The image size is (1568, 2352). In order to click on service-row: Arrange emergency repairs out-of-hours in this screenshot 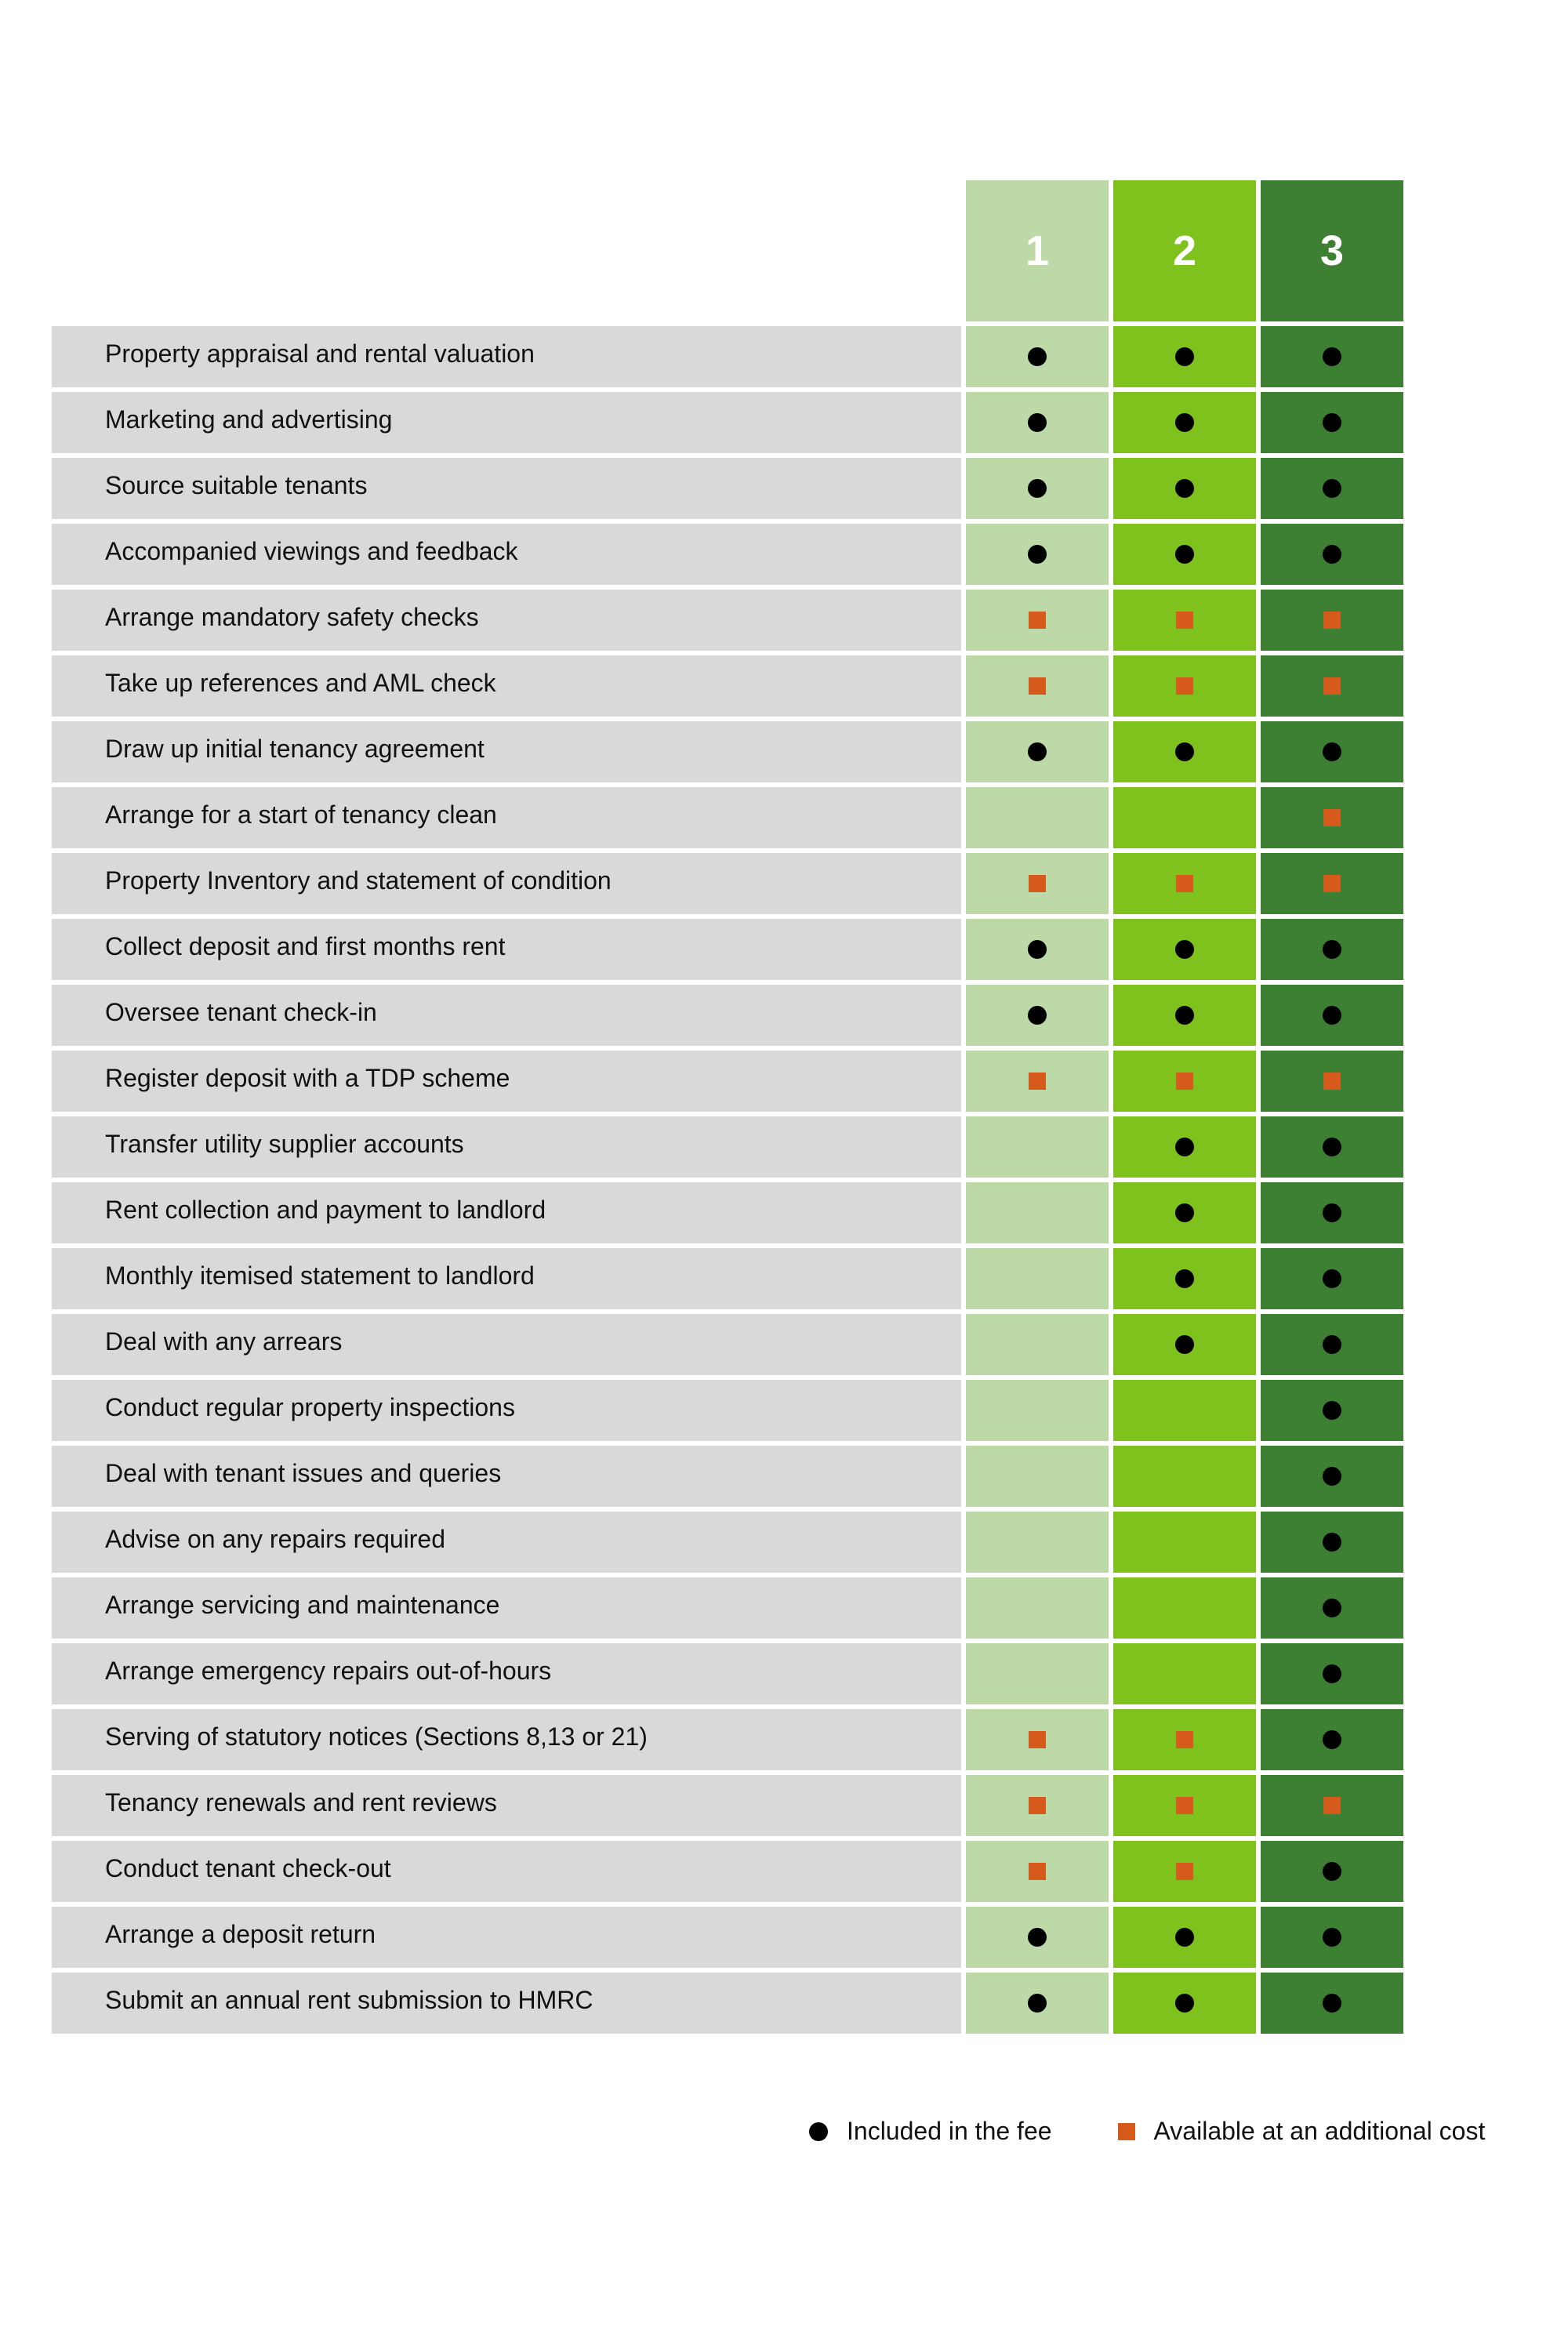, I will do `click(737, 1673)`.